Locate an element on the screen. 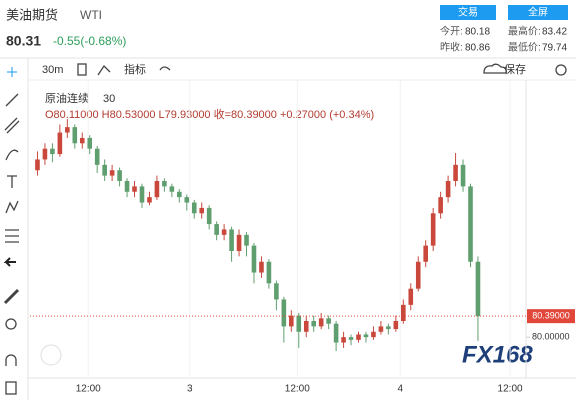  logo-badge is located at coordinates (51, 355).